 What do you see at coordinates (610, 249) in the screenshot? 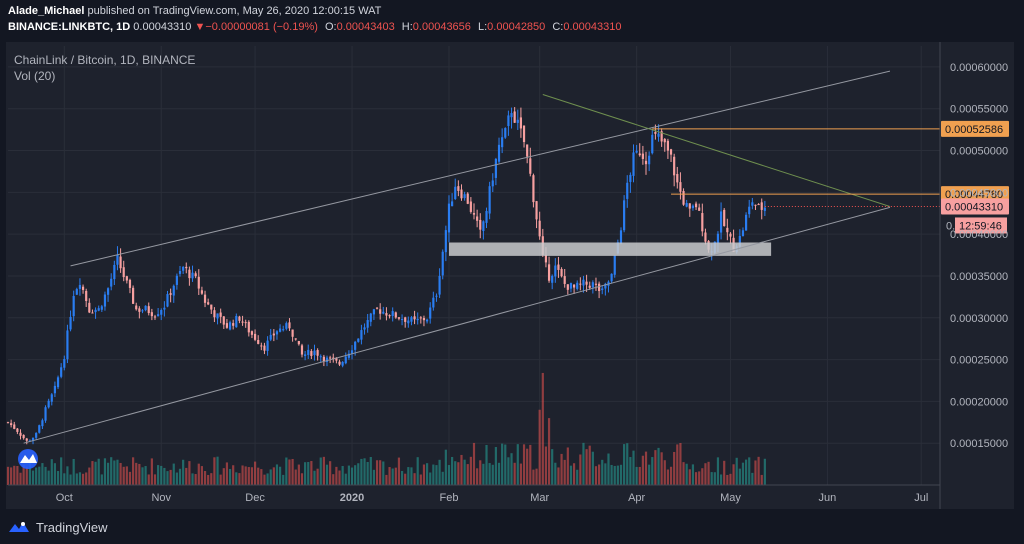
I see `support-zone` at bounding box center [610, 249].